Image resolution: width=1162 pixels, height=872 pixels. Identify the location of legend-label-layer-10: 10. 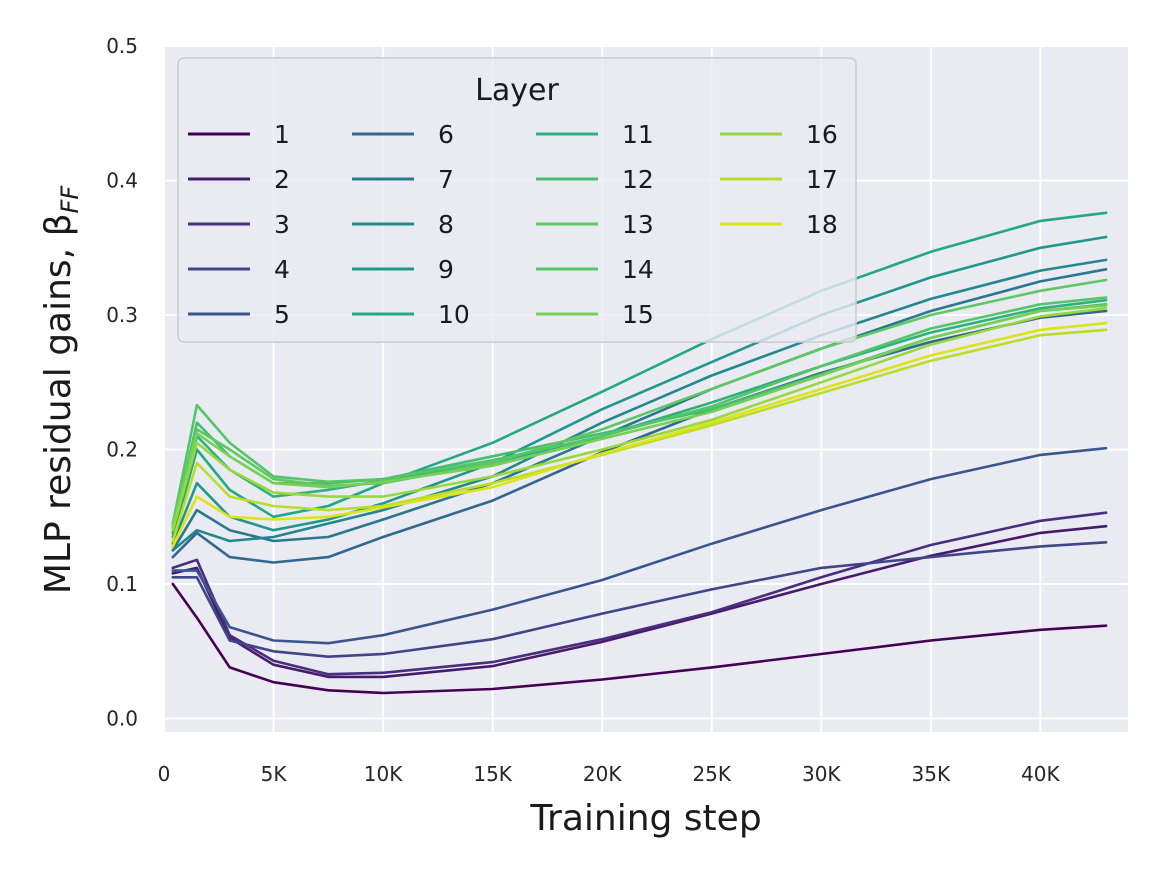
(454, 314).